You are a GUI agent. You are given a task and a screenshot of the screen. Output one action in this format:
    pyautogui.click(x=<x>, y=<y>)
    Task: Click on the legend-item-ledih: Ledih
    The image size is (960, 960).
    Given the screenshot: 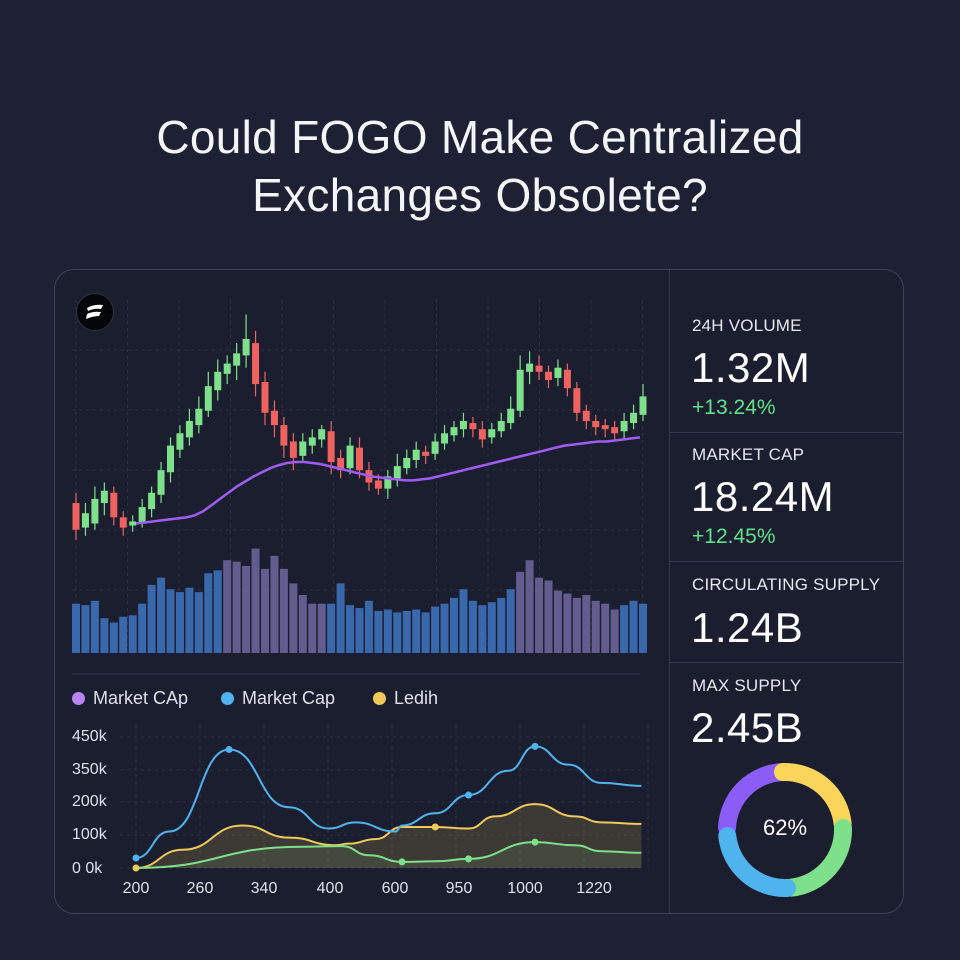 What is the action you would take?
    pyautogui.click(x=405, y=698)
    